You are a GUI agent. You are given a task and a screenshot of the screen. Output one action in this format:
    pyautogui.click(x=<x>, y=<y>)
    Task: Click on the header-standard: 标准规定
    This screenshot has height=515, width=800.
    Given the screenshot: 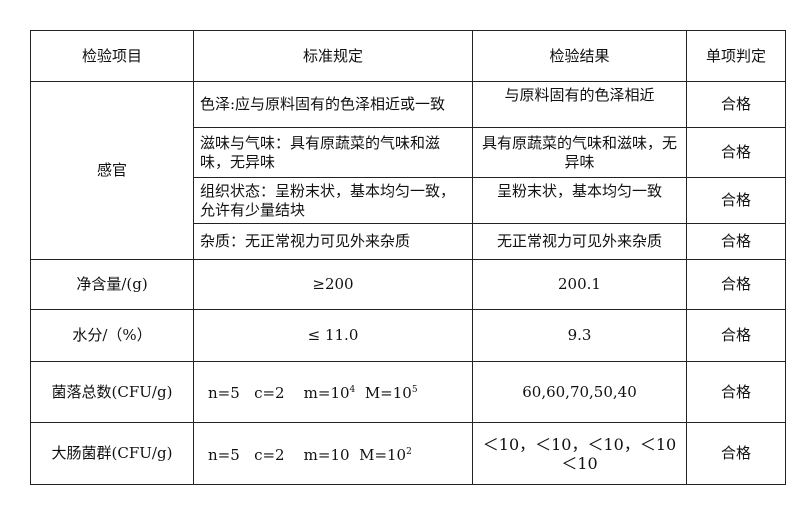 What is the action you would take?
    pyautogui.click(x=333, y=56)
    